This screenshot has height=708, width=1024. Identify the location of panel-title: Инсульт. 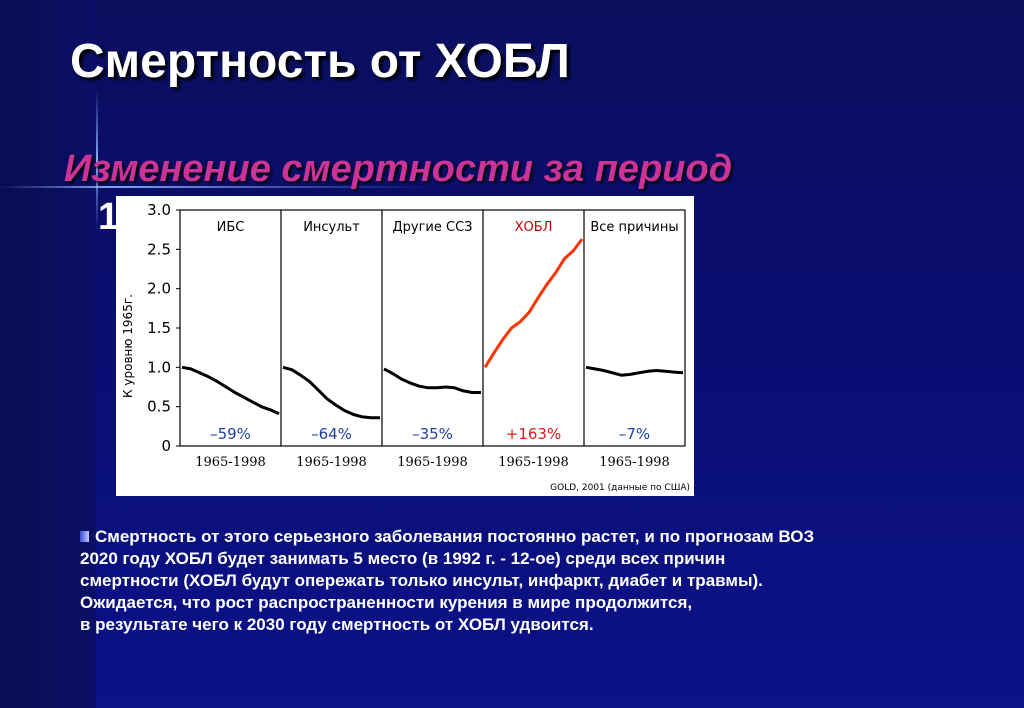
(331, 227).